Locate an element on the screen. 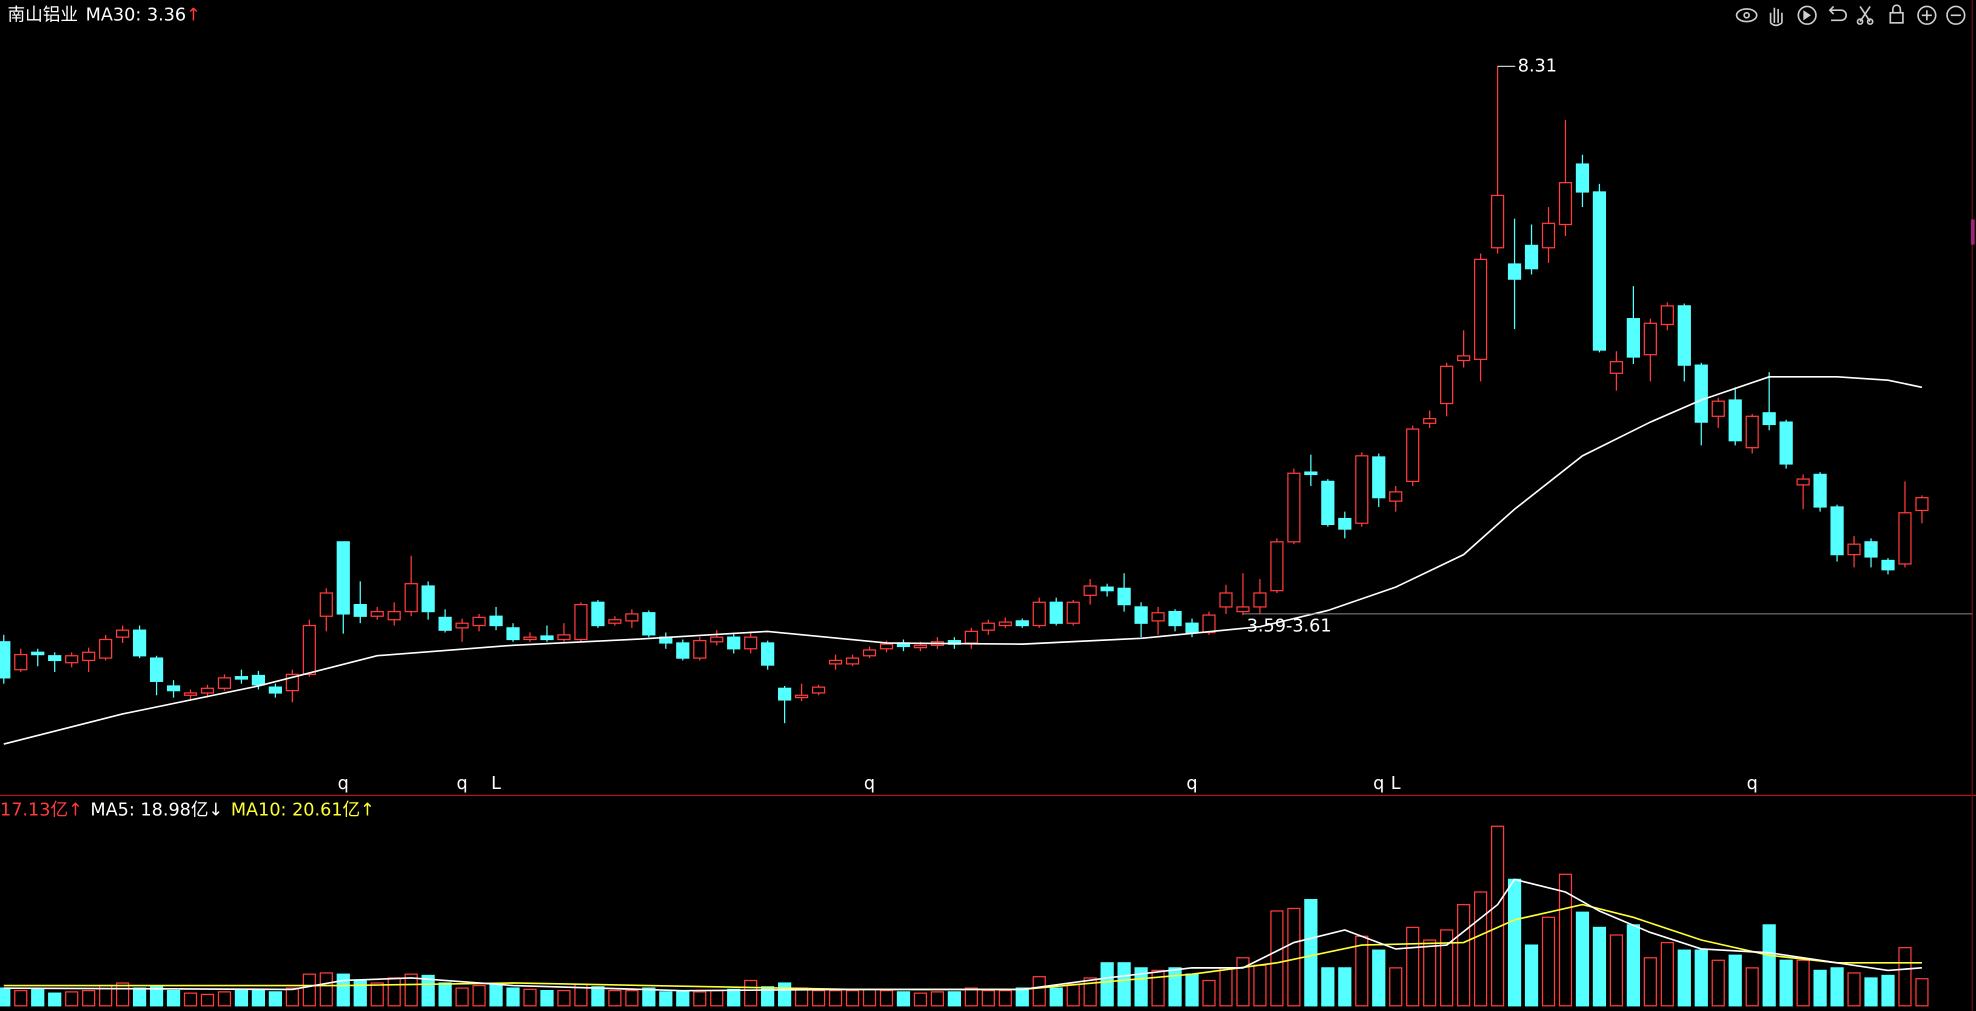 Image resolution: width=1976 pixels, height=1011 pixels. ma-label: MA30: 3.36 is located at coordinates (136, 15).